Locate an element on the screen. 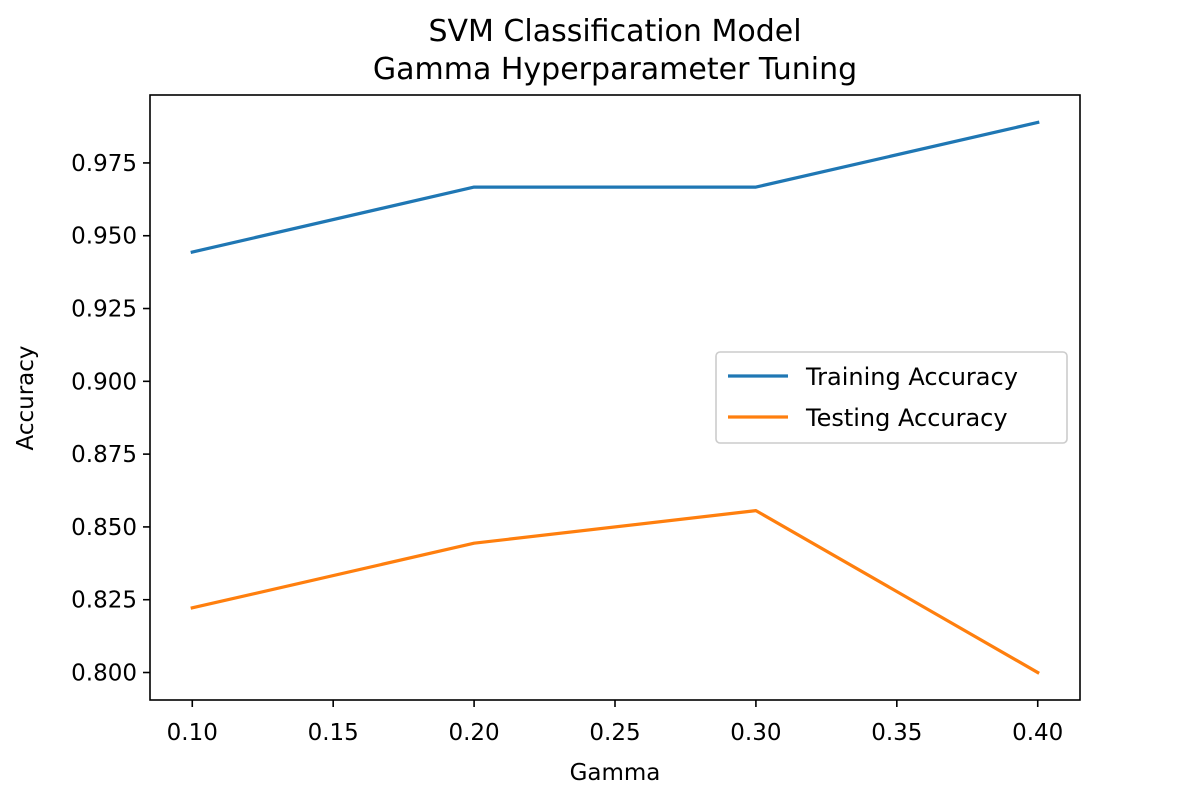  x-tick-label: 0.15 is located at coordinates (333, 733).